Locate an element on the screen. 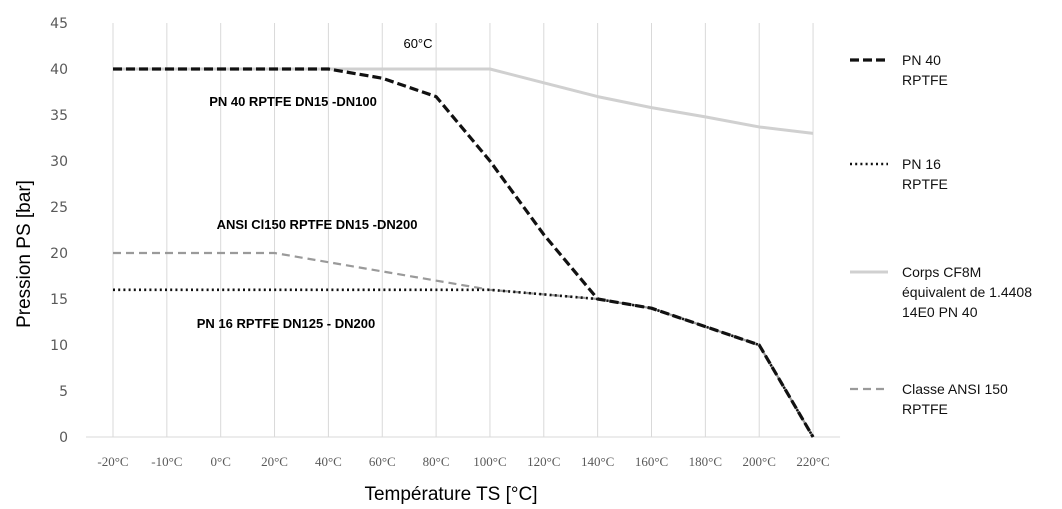  y-tick-label: 0 is located at coordinates (63, 438).